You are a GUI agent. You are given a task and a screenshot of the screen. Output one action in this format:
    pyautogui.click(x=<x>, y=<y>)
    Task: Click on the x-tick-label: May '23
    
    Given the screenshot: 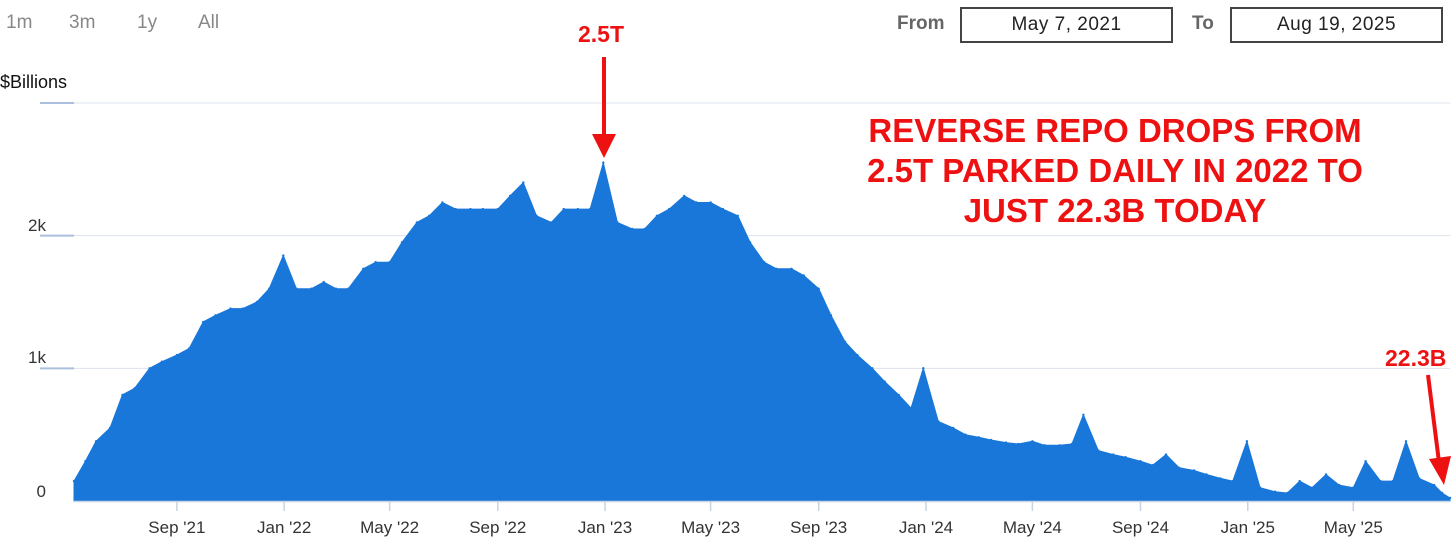 What is the action you would take?
    pyautogui.click(x=710, y=527)
    